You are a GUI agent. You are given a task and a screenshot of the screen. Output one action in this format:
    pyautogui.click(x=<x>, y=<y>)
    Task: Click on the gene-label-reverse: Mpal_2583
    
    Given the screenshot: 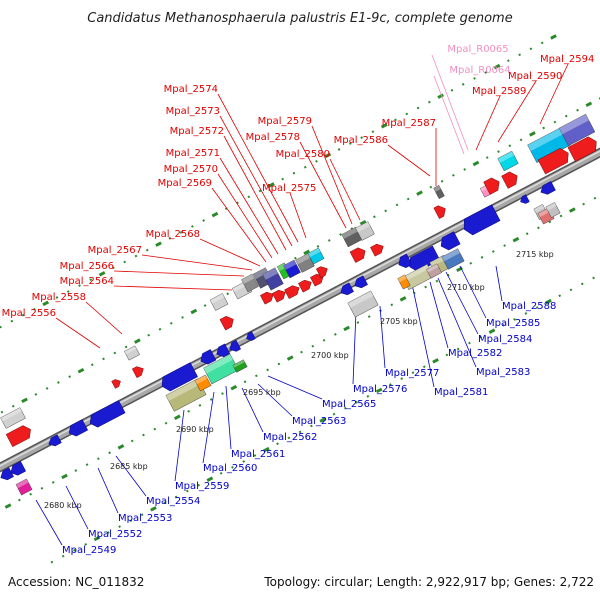 What is the action you would take?
    pyautogui.click(x=503, y=372)
    